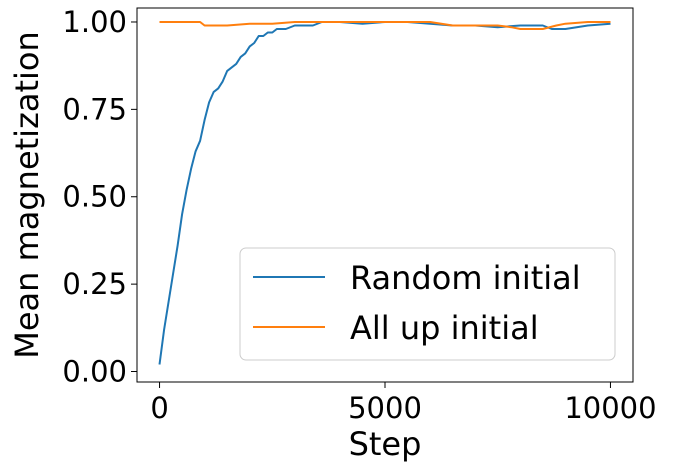 This screenshot has height=472, width=675. What do you see at coordinates (465, 278) in the screenshot?
I see `legend-label-random-initial: Random initial` at bounding box center [465, 278].